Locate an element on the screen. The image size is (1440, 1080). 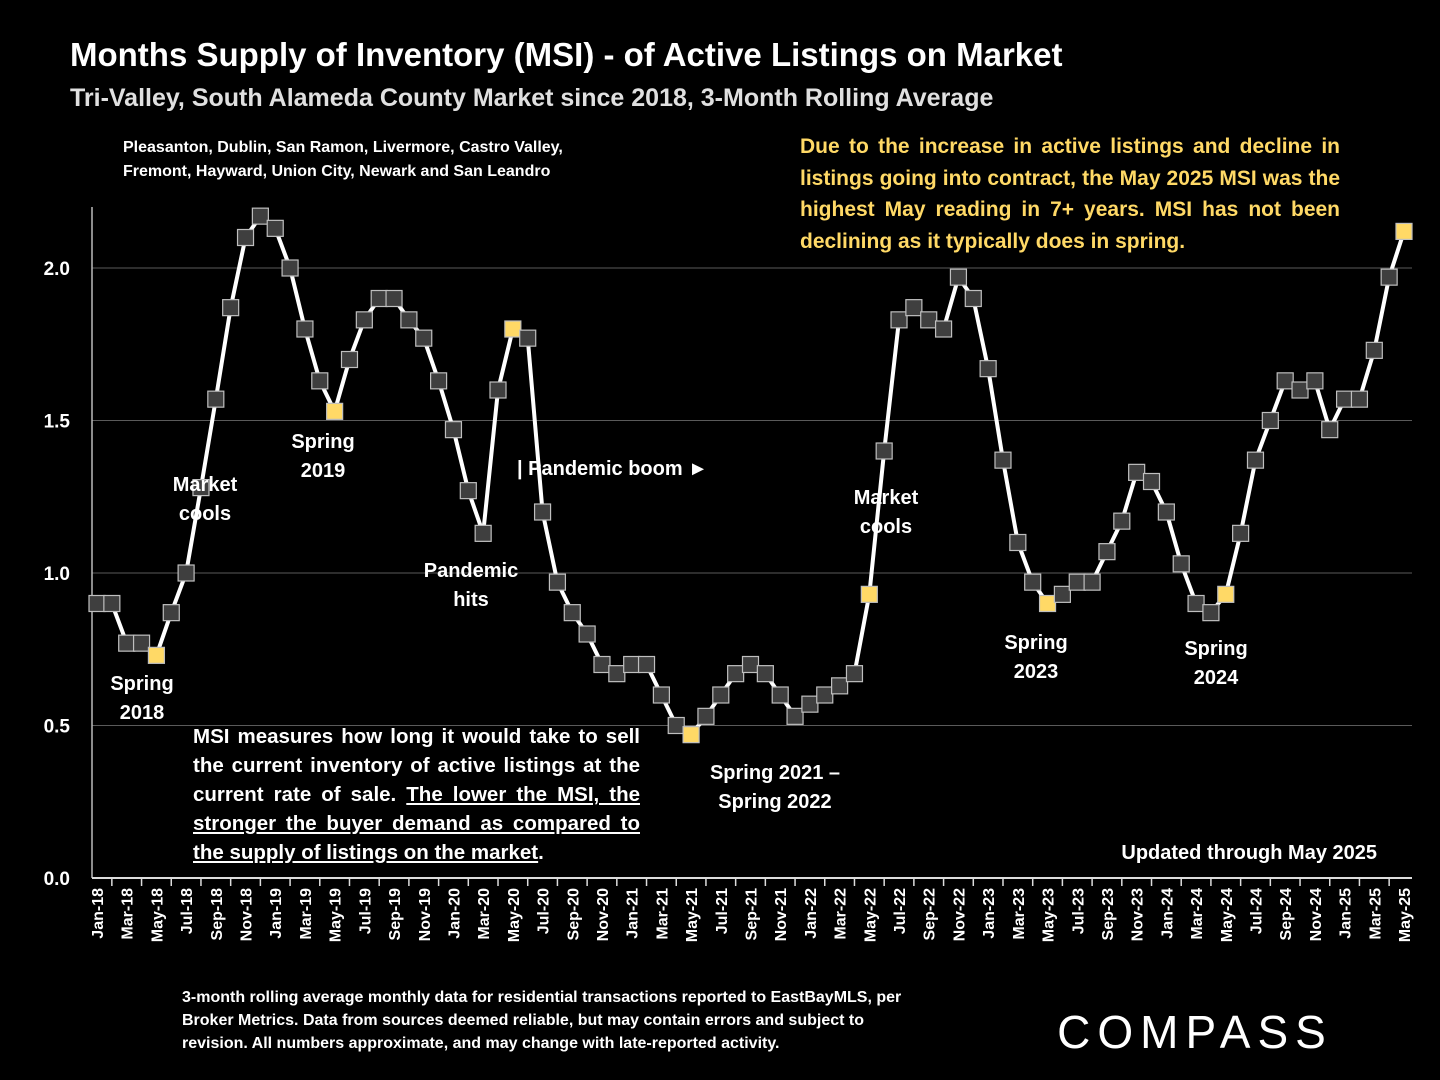
x-tick-label: Mar-20 is located at coordinates (484, 914).